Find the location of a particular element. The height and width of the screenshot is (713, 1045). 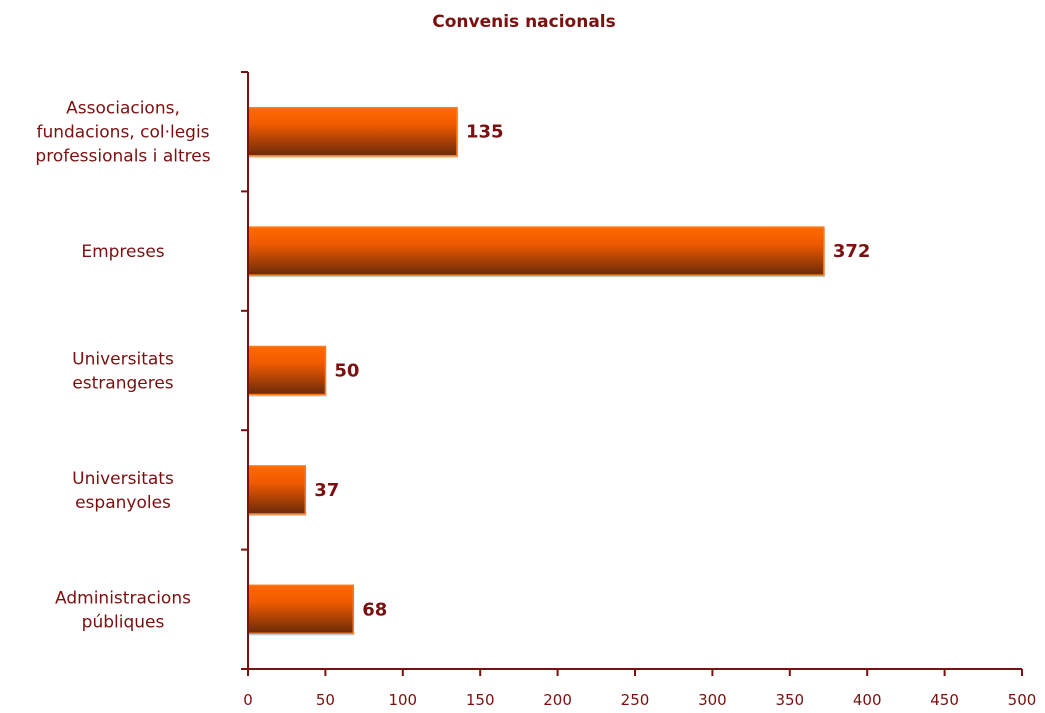

category-label-line: públiques is located at coordinates (123, 622).